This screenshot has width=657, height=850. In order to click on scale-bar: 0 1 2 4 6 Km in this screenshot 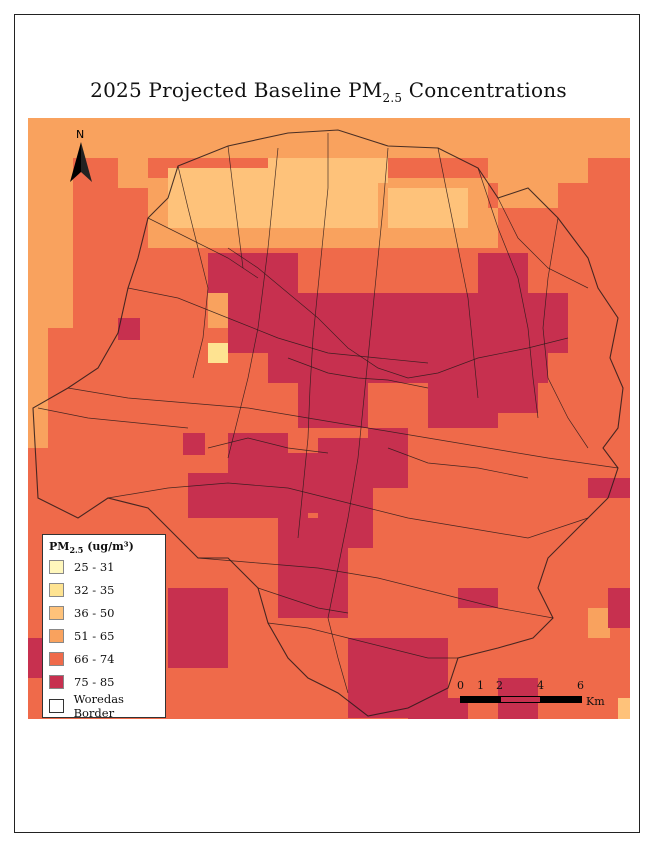, I will do `click(535, 694)`.